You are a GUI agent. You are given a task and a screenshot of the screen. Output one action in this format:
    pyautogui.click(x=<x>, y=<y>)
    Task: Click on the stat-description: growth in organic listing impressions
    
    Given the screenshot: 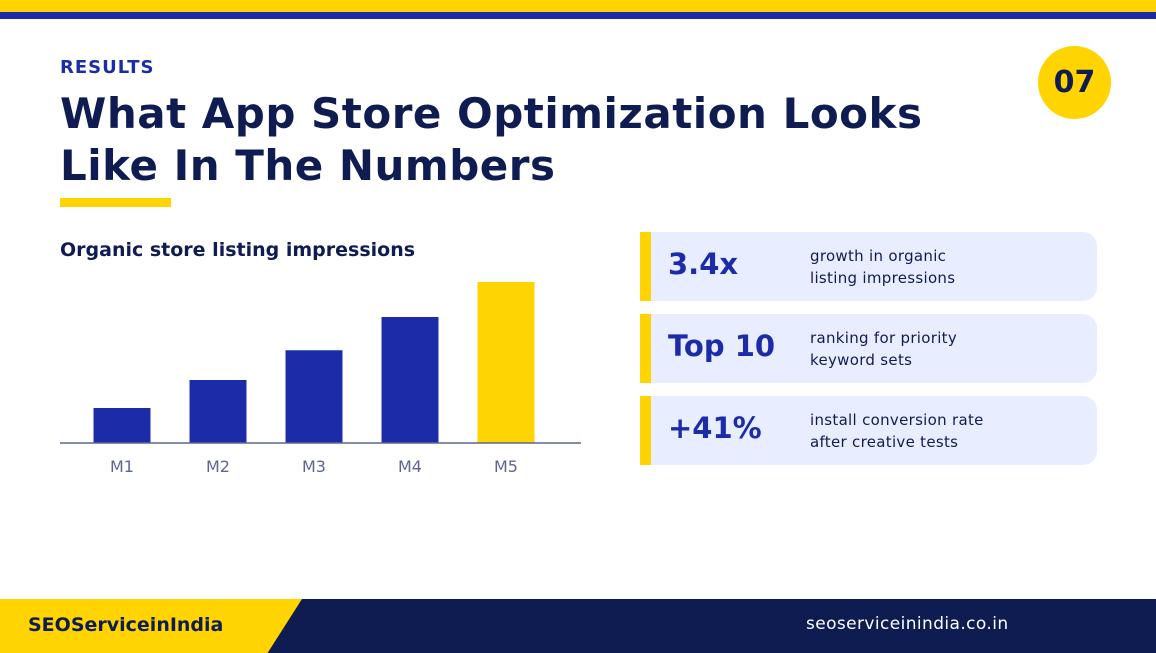 What is the action you would take?
    pyautogui.click(x=945, y=267)
    